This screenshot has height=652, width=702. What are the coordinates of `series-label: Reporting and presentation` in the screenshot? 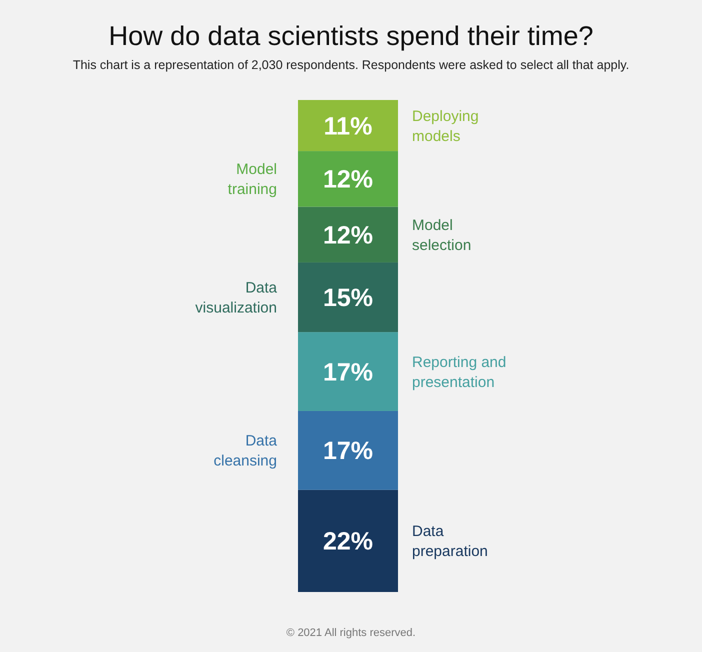 It's located at (459, 372).